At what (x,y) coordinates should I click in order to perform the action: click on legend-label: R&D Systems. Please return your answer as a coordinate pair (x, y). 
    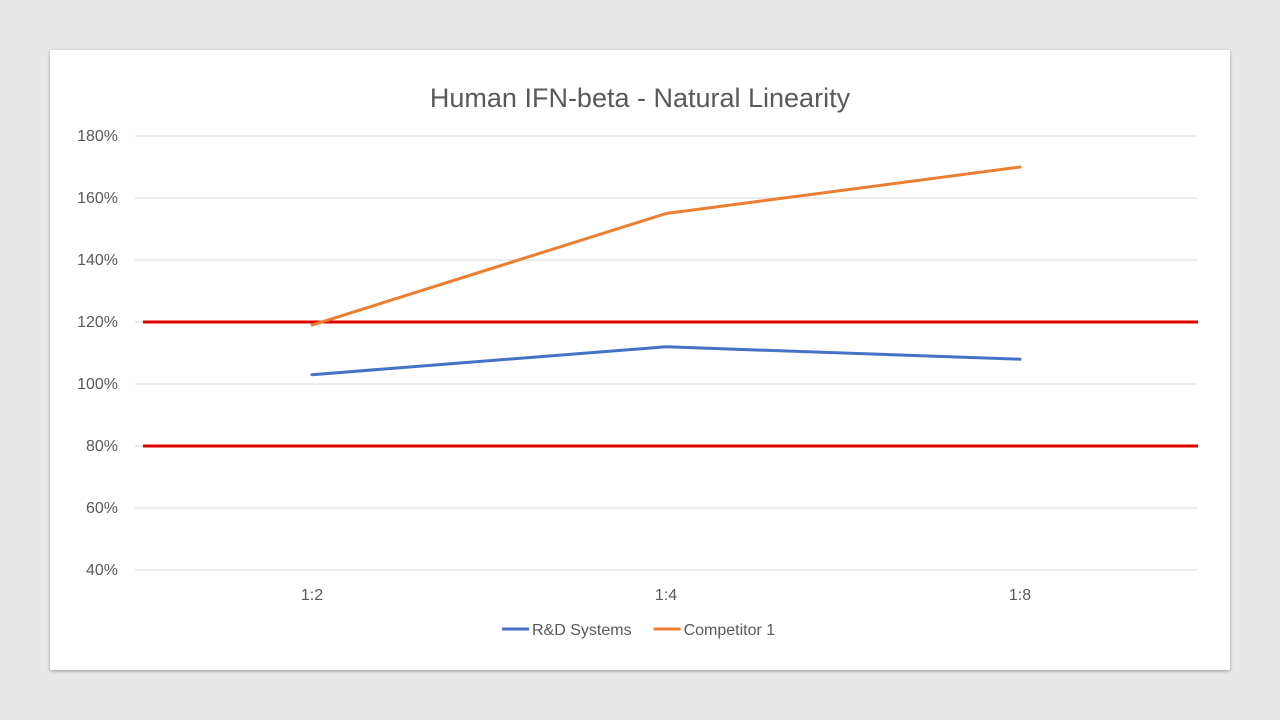
    Looking at the image, I should click on (582, 630).